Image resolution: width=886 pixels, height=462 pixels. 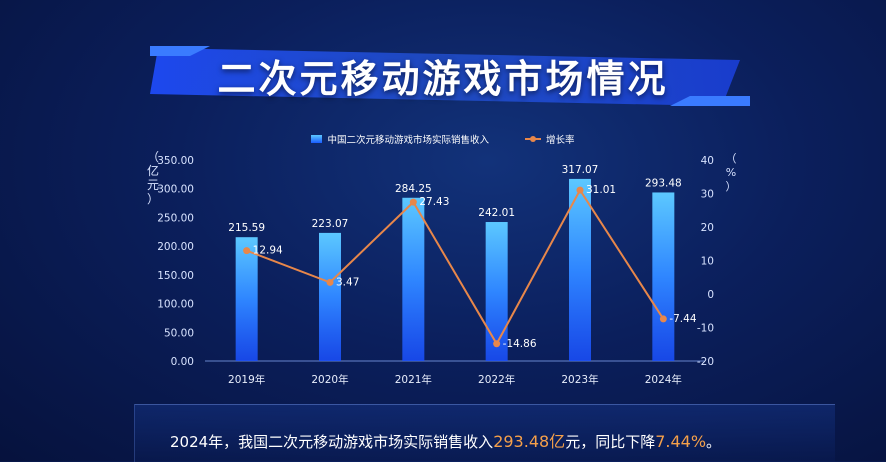 What do you see at coordinates (707, 228) in the screenshot?
I see `right-axis-tick-label: 20` at bounding box center [707, 228].